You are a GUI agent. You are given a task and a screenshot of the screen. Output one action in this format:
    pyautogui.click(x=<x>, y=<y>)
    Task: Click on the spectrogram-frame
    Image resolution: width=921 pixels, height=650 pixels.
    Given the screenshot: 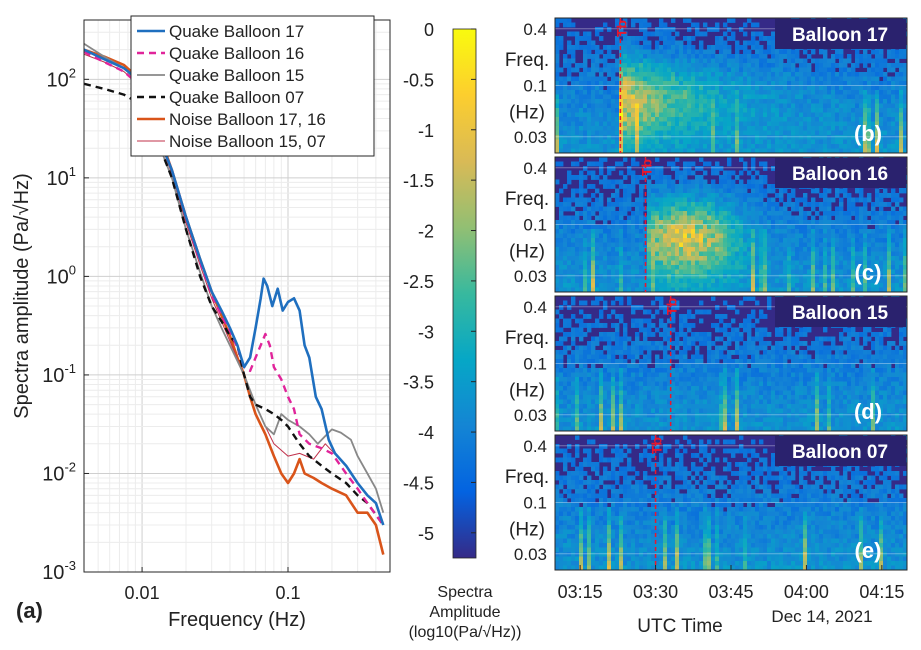 What is the action you would take?
    pyautogui.click(x=731, y=224)
    